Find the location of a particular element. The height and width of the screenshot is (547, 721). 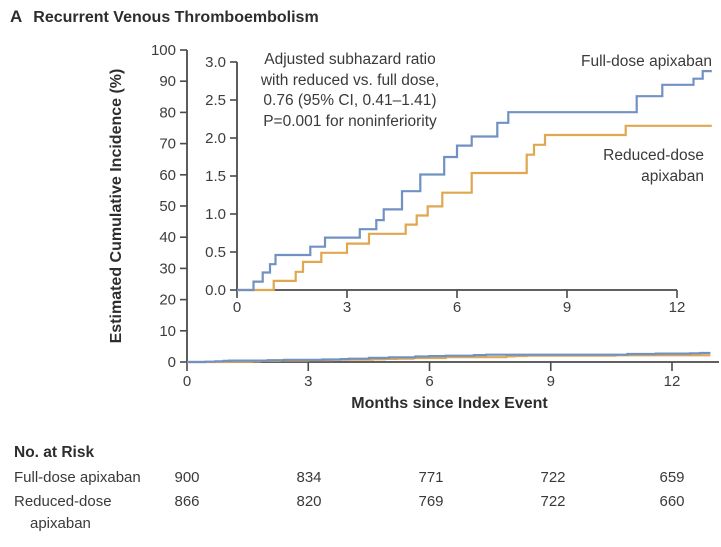

risk-row-label-line-2: apixaban is located at coordinates (60, 523).